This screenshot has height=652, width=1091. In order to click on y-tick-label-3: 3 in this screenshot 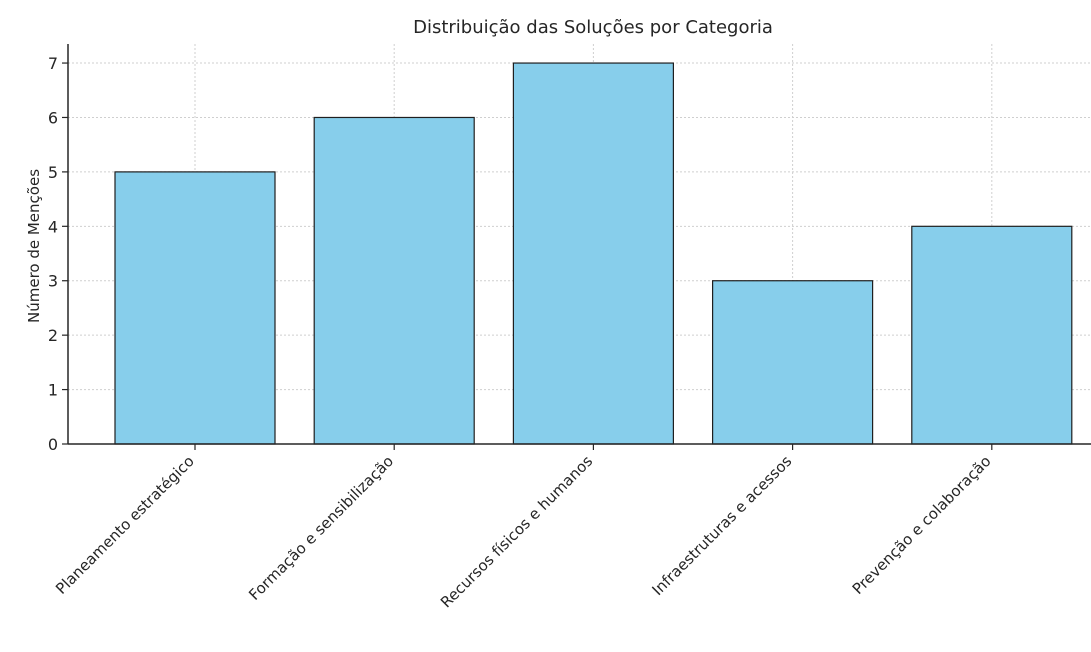, I will do `click(53, 281)`.